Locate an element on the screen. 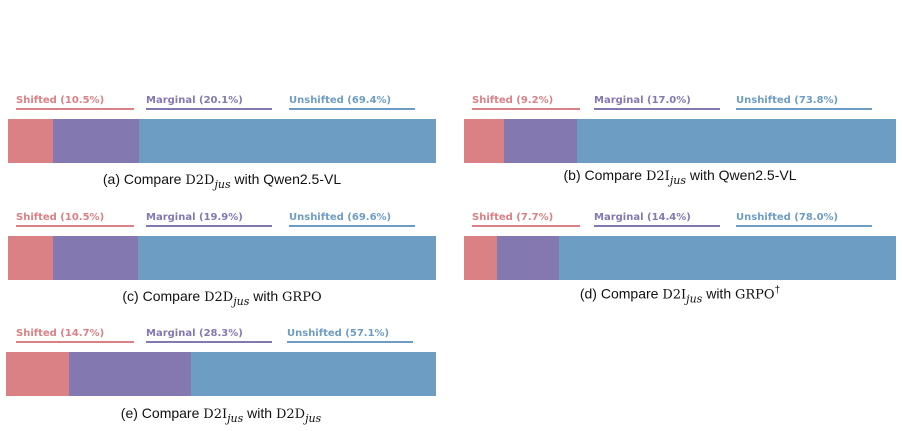  chart-caption: (a) Compare D2Djus with Qwen2.5-VL is located at coordinates (222, 181).